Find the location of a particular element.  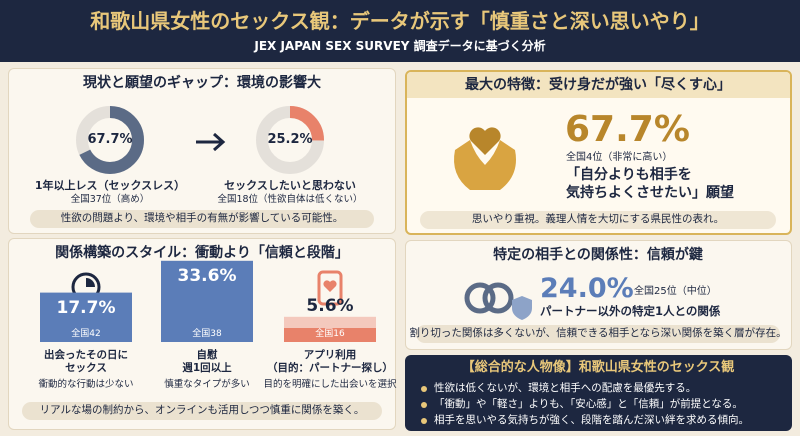

stat-caption: アプリ利用 is located at coordinates (330, 355).